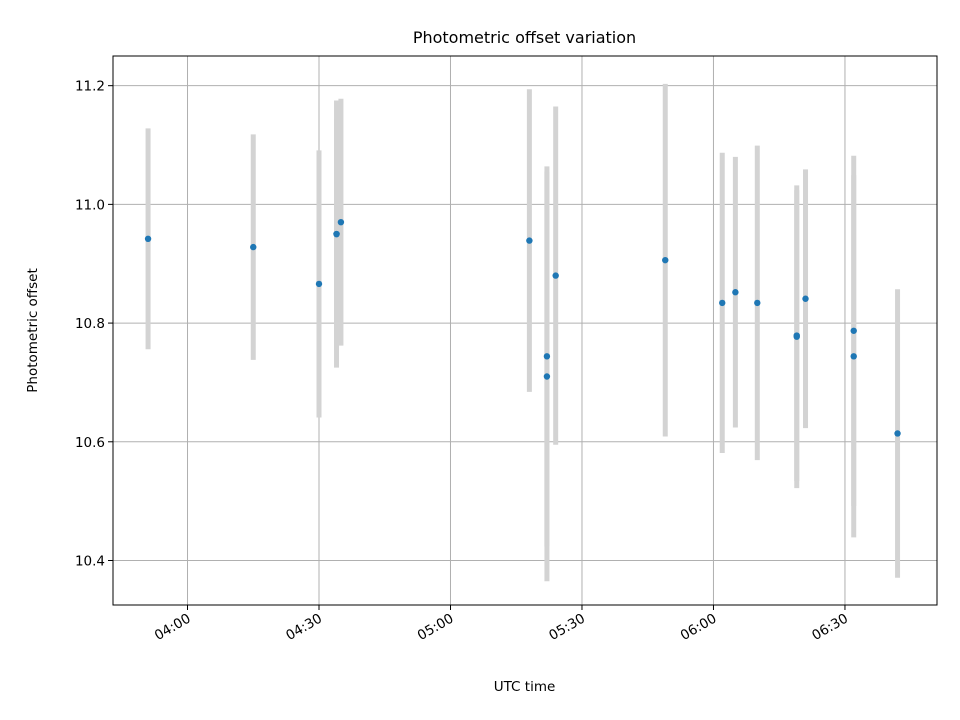 Image resolution: width=960 pixels, height=720 pixels. Describe the element at coordinates (90, 324) in the screenshot. I see `y-tick-label: 10.8` at that location.